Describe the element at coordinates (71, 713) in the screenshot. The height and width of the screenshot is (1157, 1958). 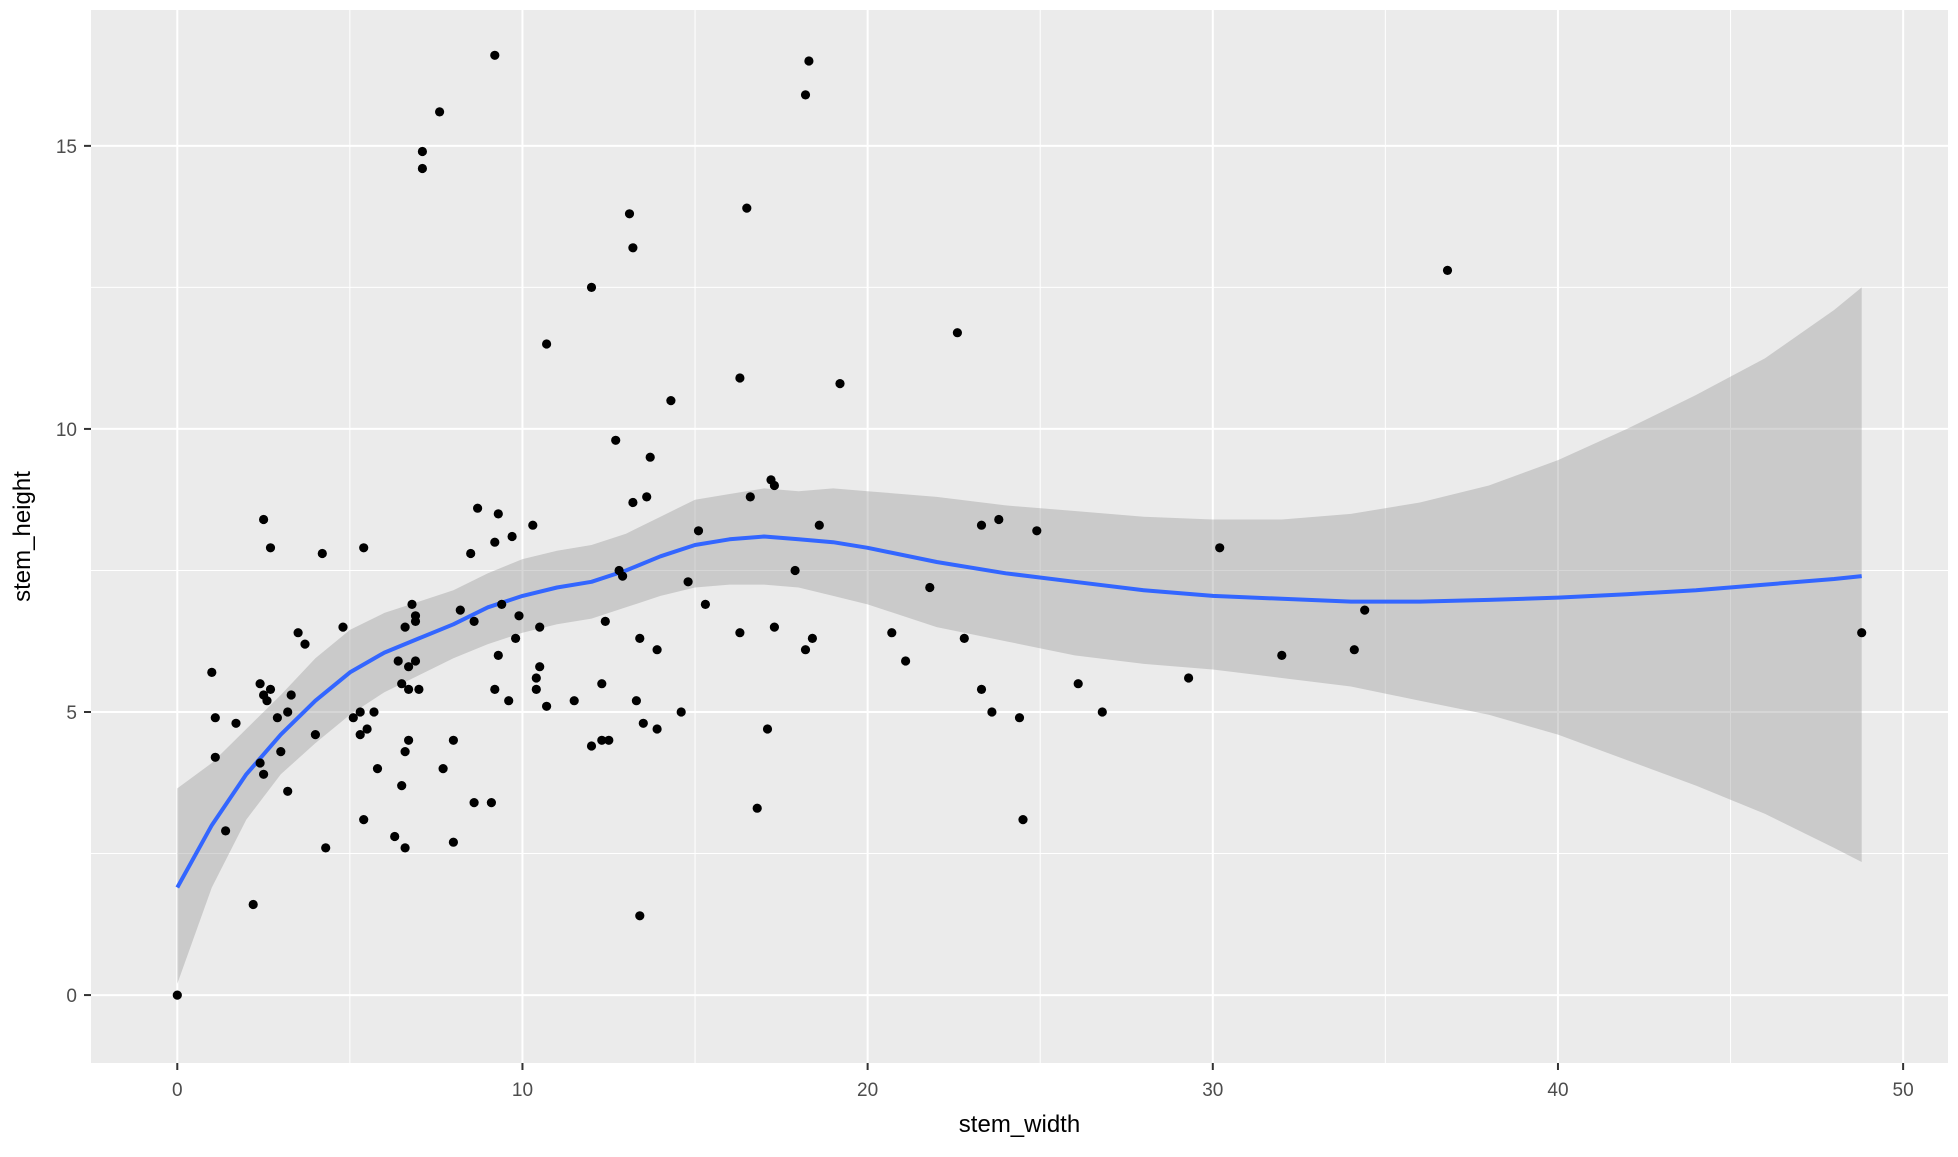
I see `y-tick-label: 5` at that location.